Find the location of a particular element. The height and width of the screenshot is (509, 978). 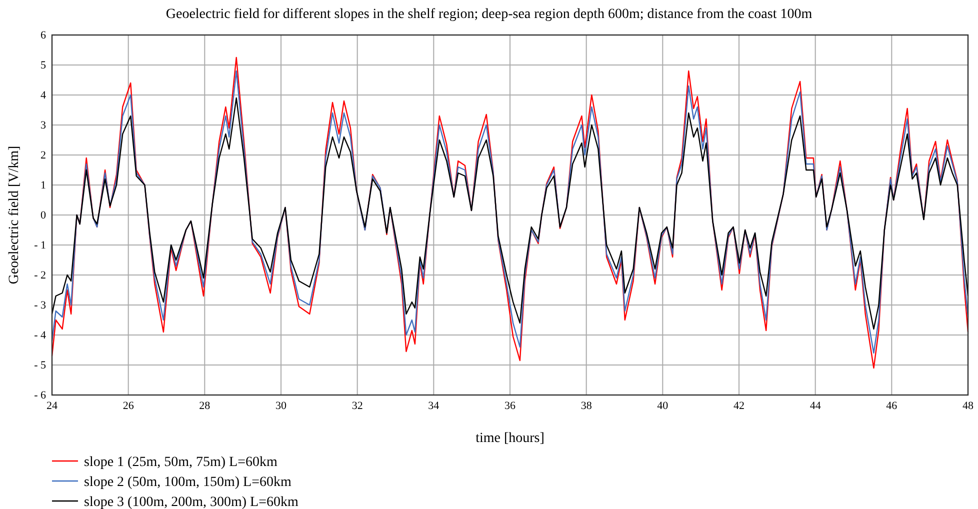

y-tick-label: 2 is located at coordinates (43, 156).